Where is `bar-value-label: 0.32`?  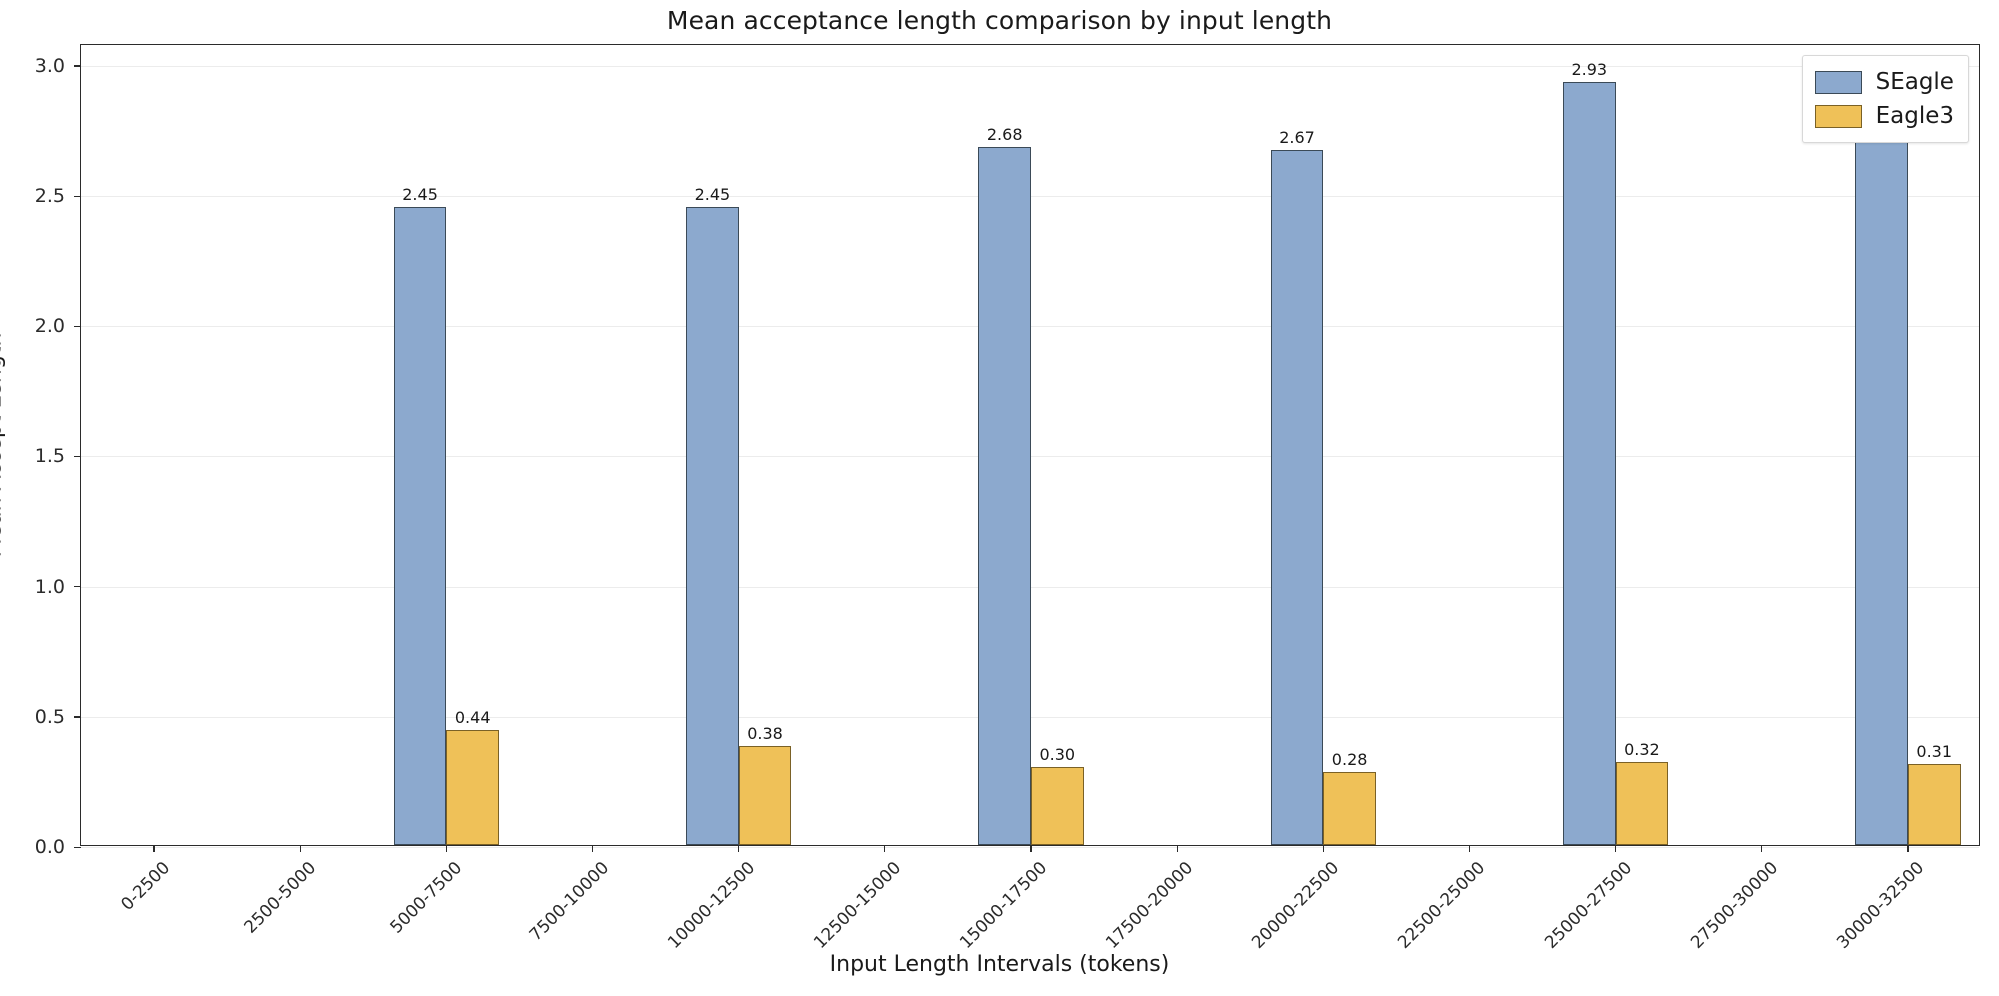
bar-value-label: 0.32 is located at coordinates (1642, 749).